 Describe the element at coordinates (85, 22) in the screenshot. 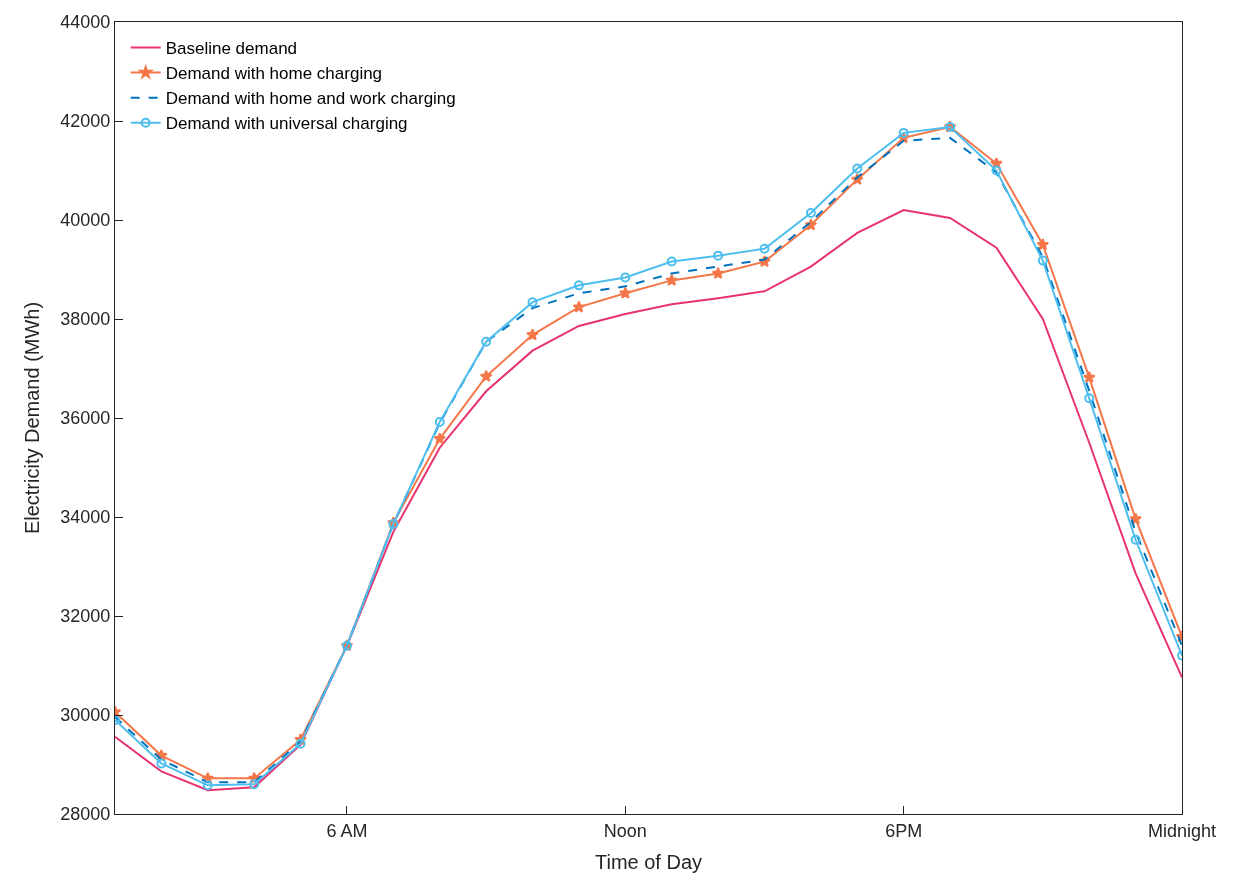

I see `y-tick-label: 44000` at that location.